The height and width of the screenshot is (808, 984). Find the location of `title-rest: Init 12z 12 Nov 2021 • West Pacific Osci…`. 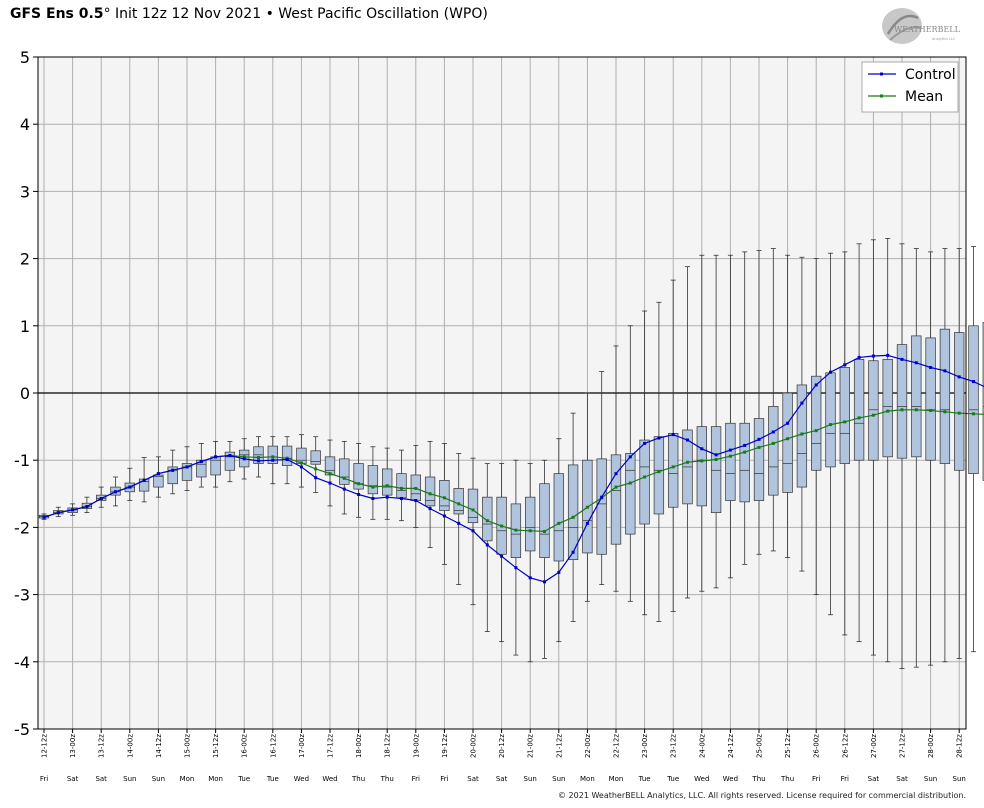

title-rest: Init 12z 12 Nov 2021 • West Pacific Osci… is located at coordinates (299, 14).